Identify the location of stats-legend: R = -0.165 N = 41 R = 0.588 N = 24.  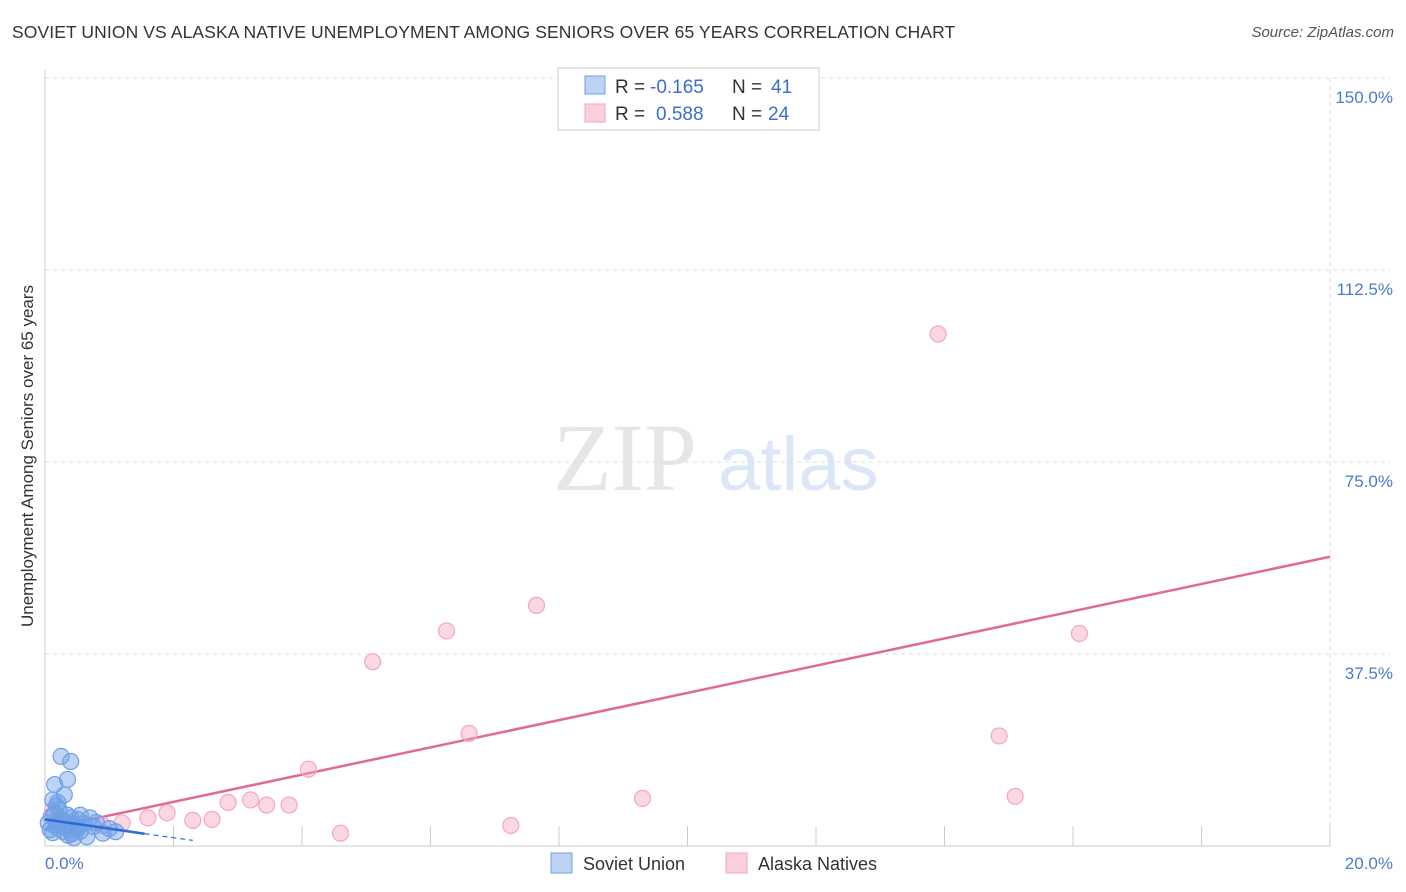
(688, 99).